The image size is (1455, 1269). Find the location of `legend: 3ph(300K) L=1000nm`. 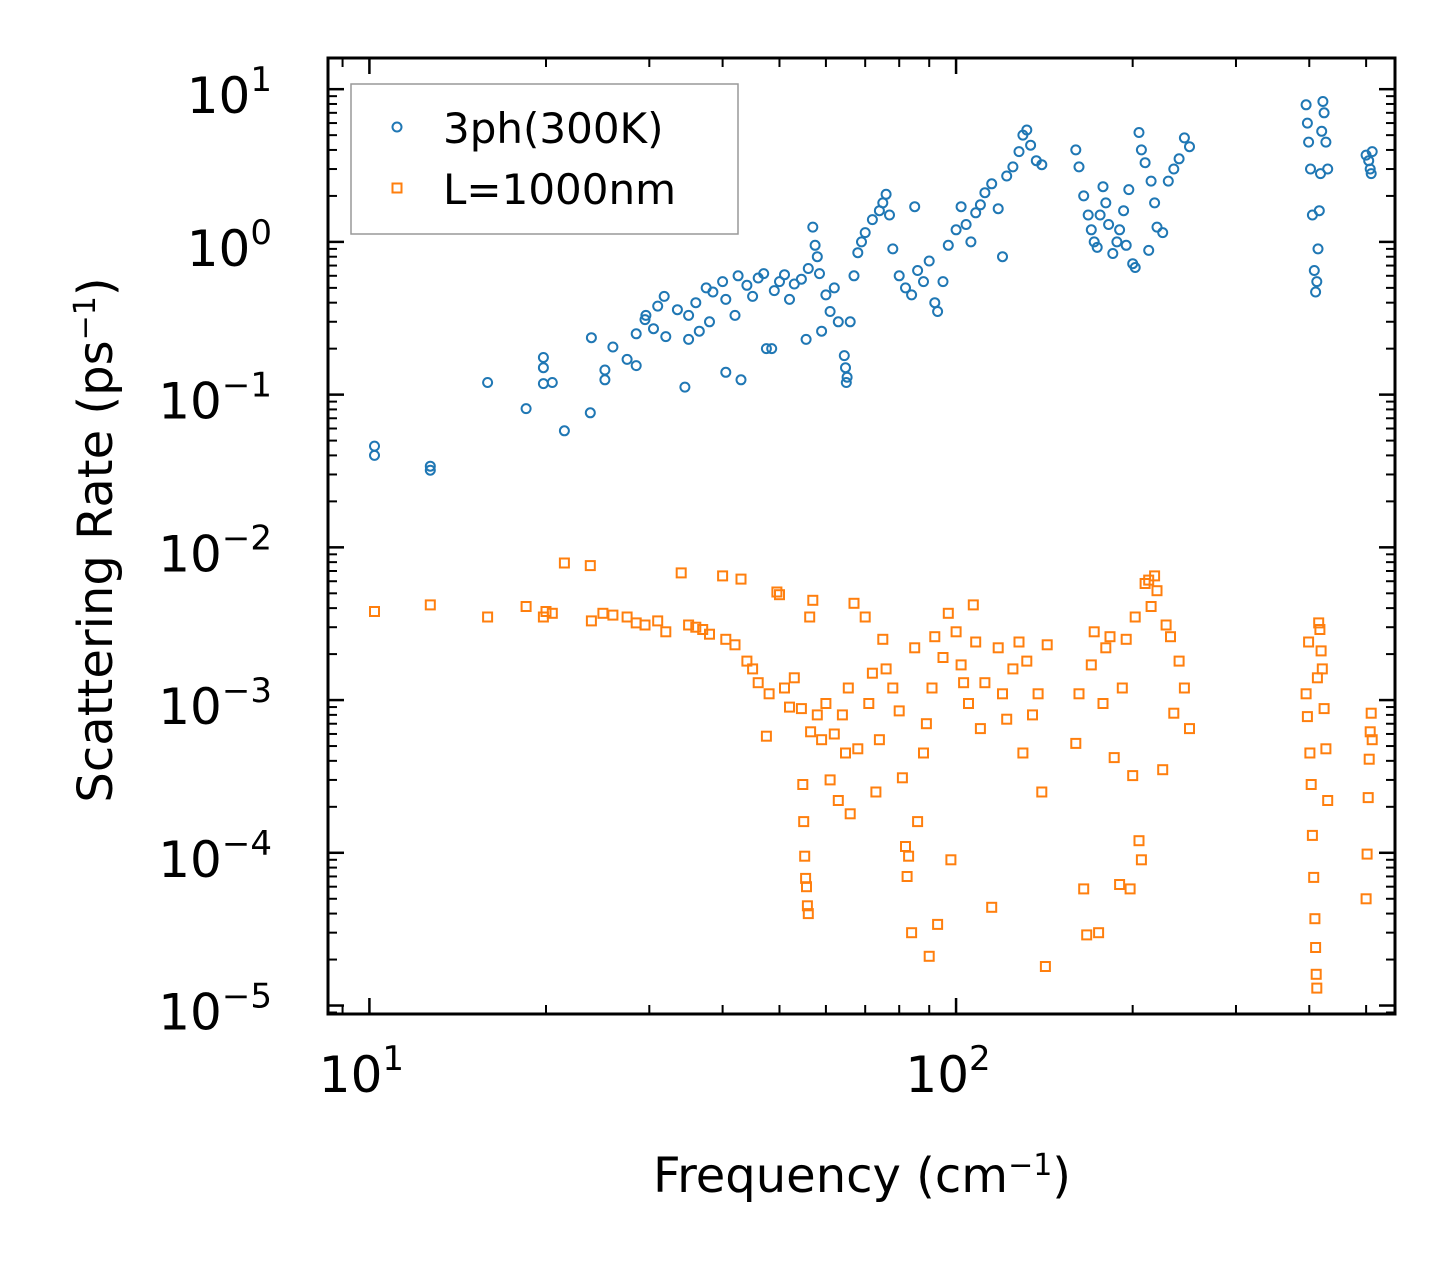

legend: 3ph(300K) L=1000nm is located at coordinates (544, 159).